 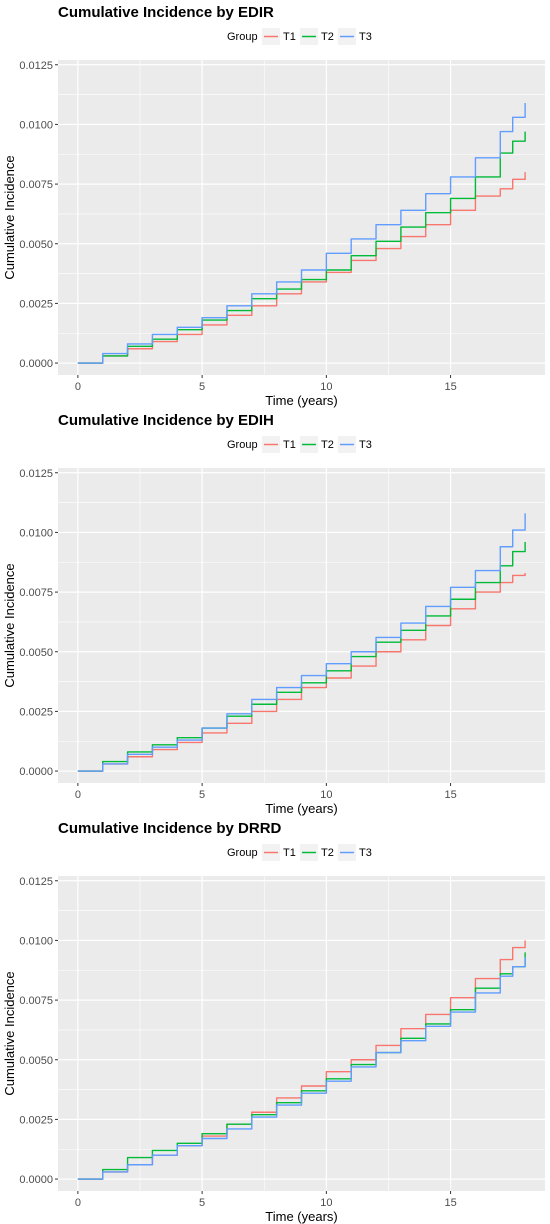 I want to click on series-line-t1, so click(x=301, y=268).